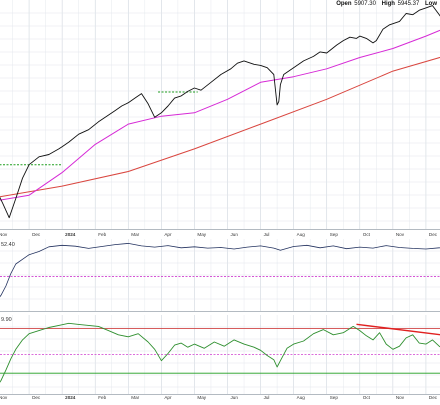  Describe the element at coordinates (367, 397) in the screenshot. I see `x-tick-label-bottom: Oct` at that location.